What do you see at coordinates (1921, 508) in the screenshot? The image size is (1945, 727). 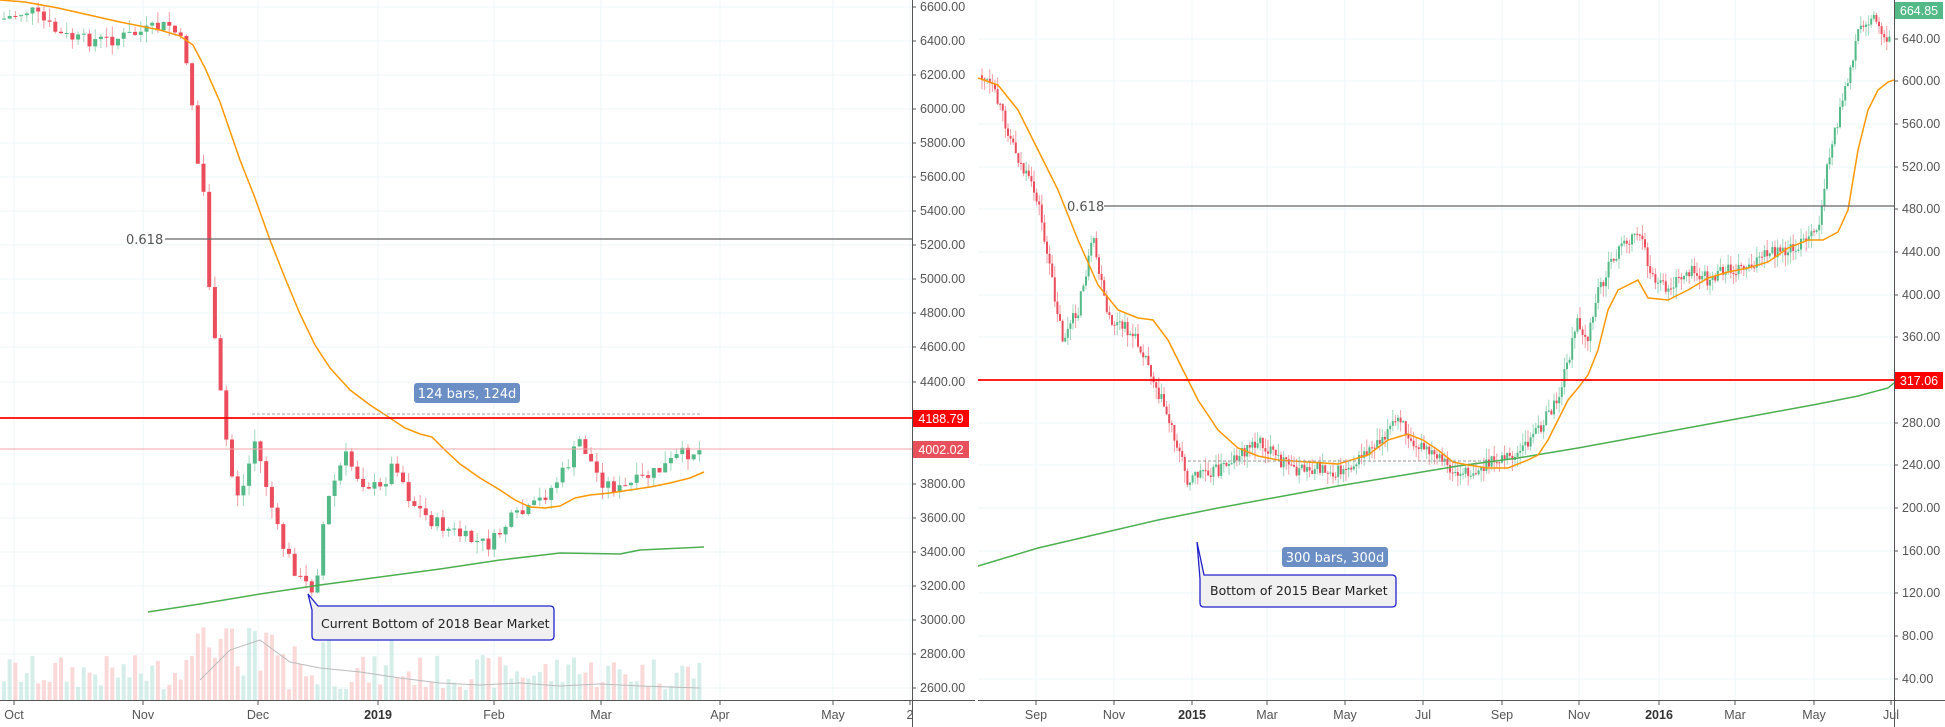 I see `y-tick-label: 200.00` at bounding box center [1921, 508].